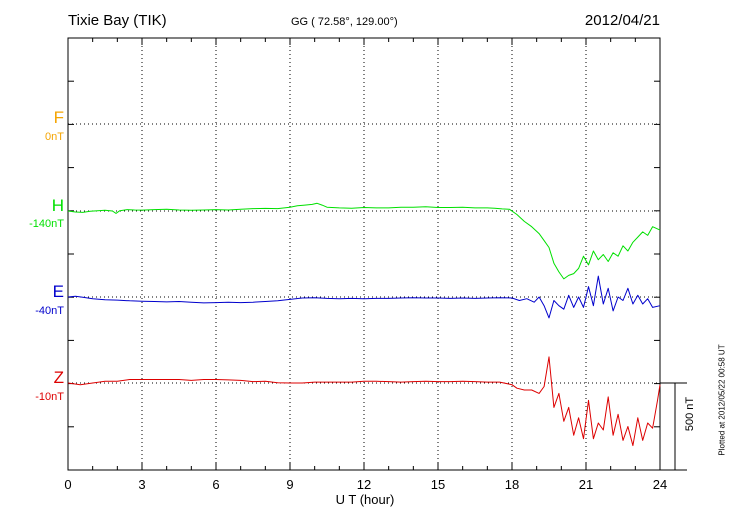 This screenshot has width=730, height=520. What do you see at coordinates (364, 484) in the screenshot?
I see `x-tick-label: 12` at bounding box center [364, 484].